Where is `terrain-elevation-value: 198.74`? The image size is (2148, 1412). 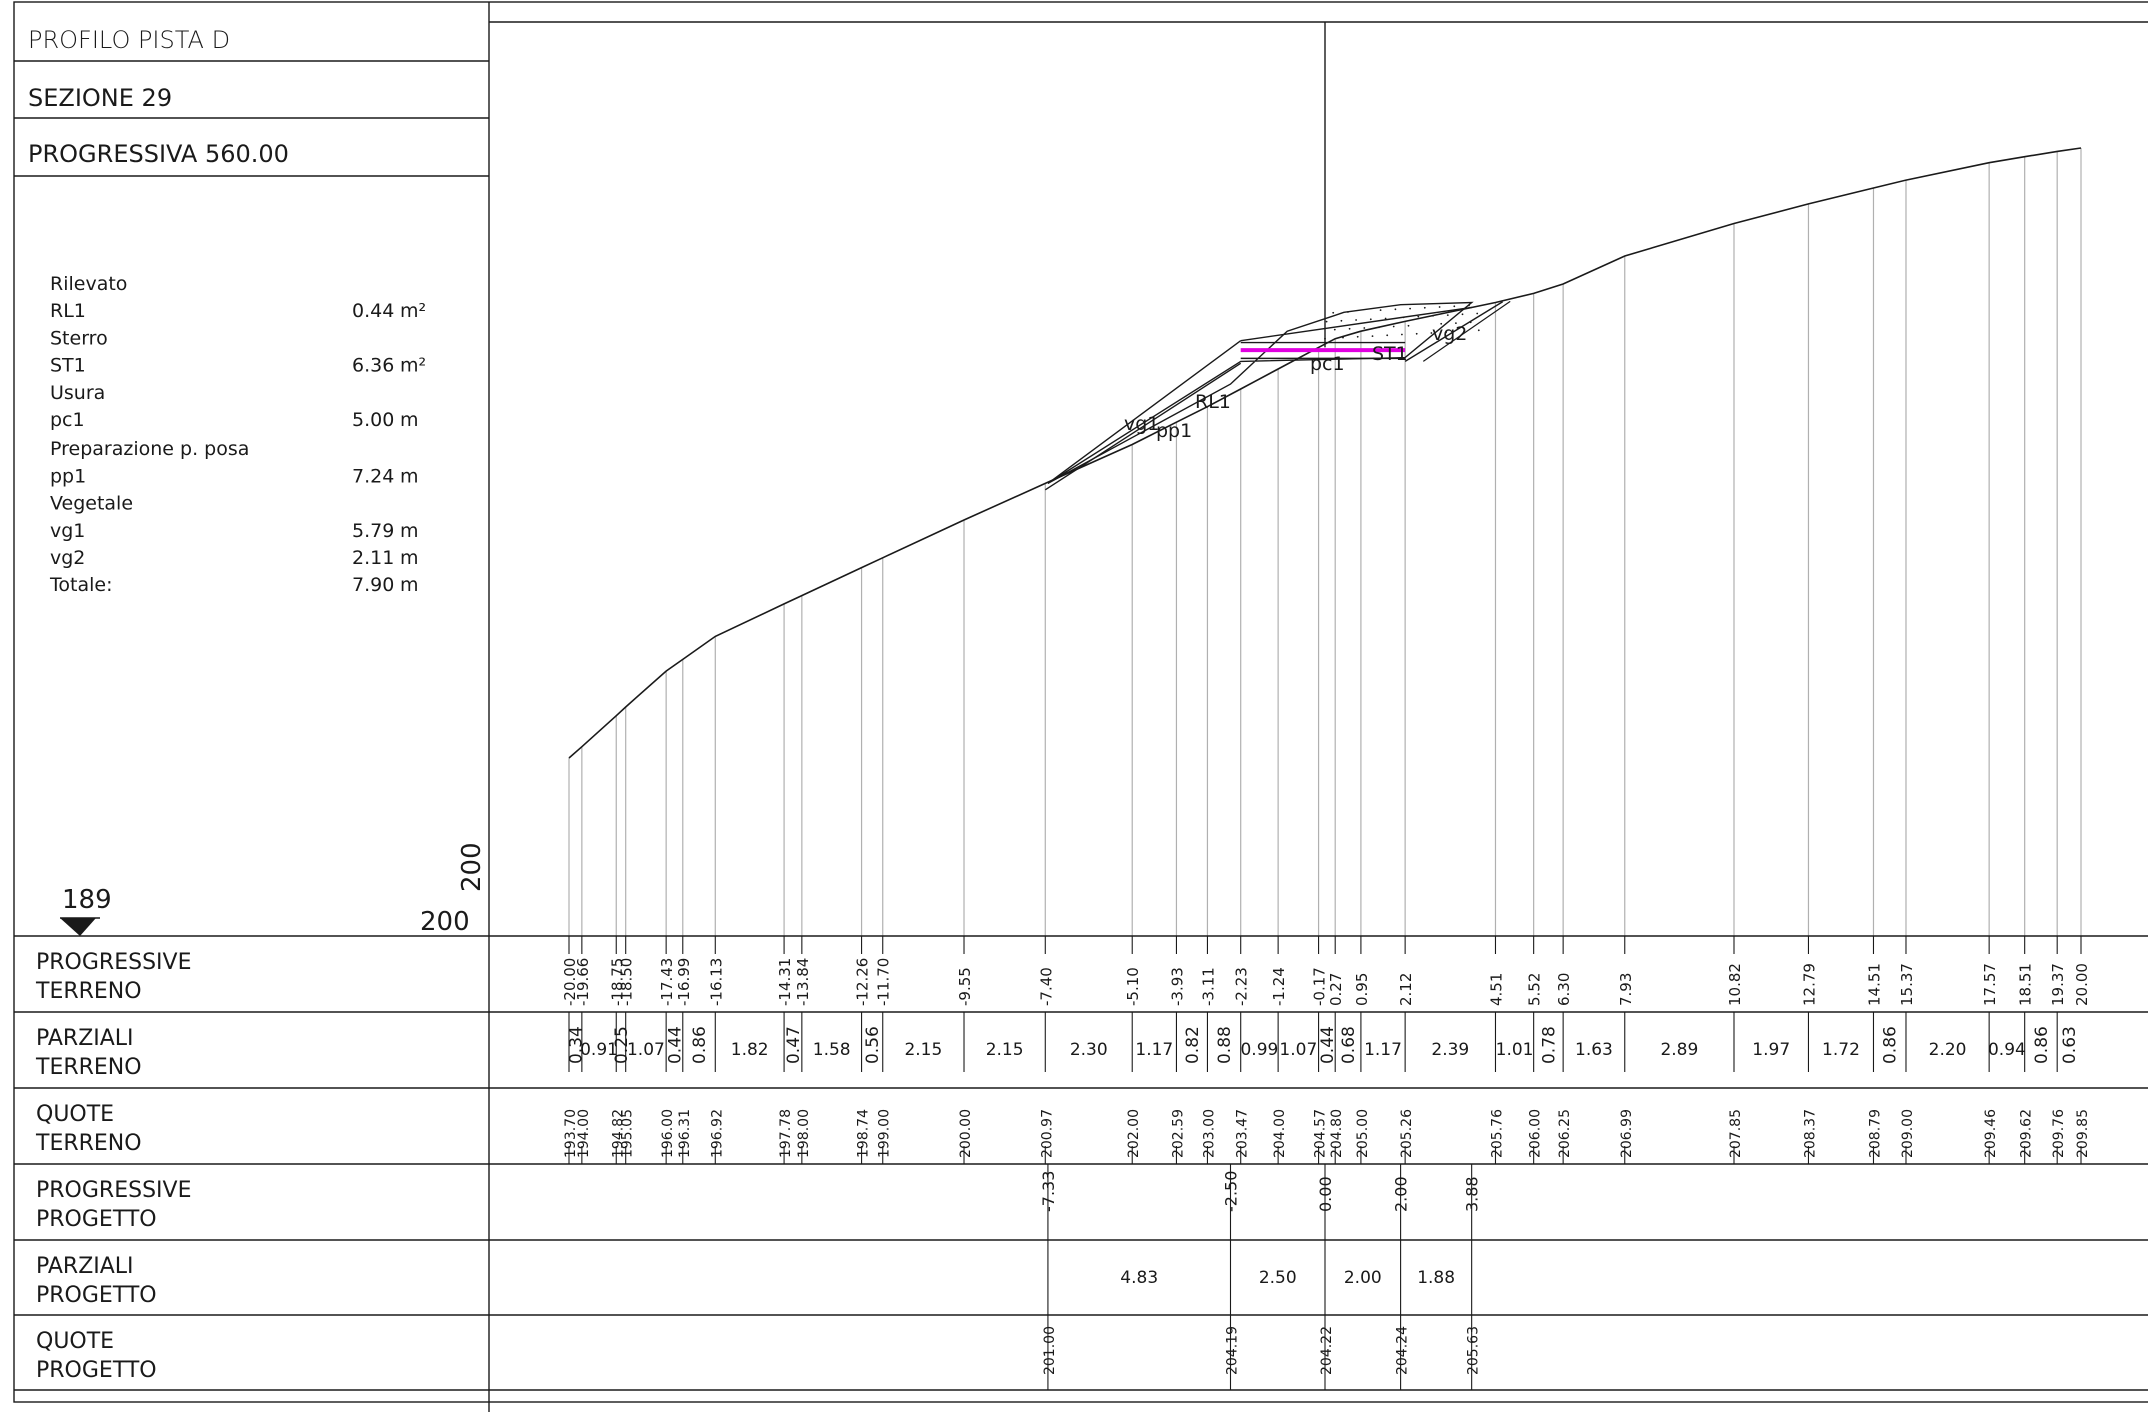
terrain-elevation-value: 198.74 is located at coordinates (864, 1133).